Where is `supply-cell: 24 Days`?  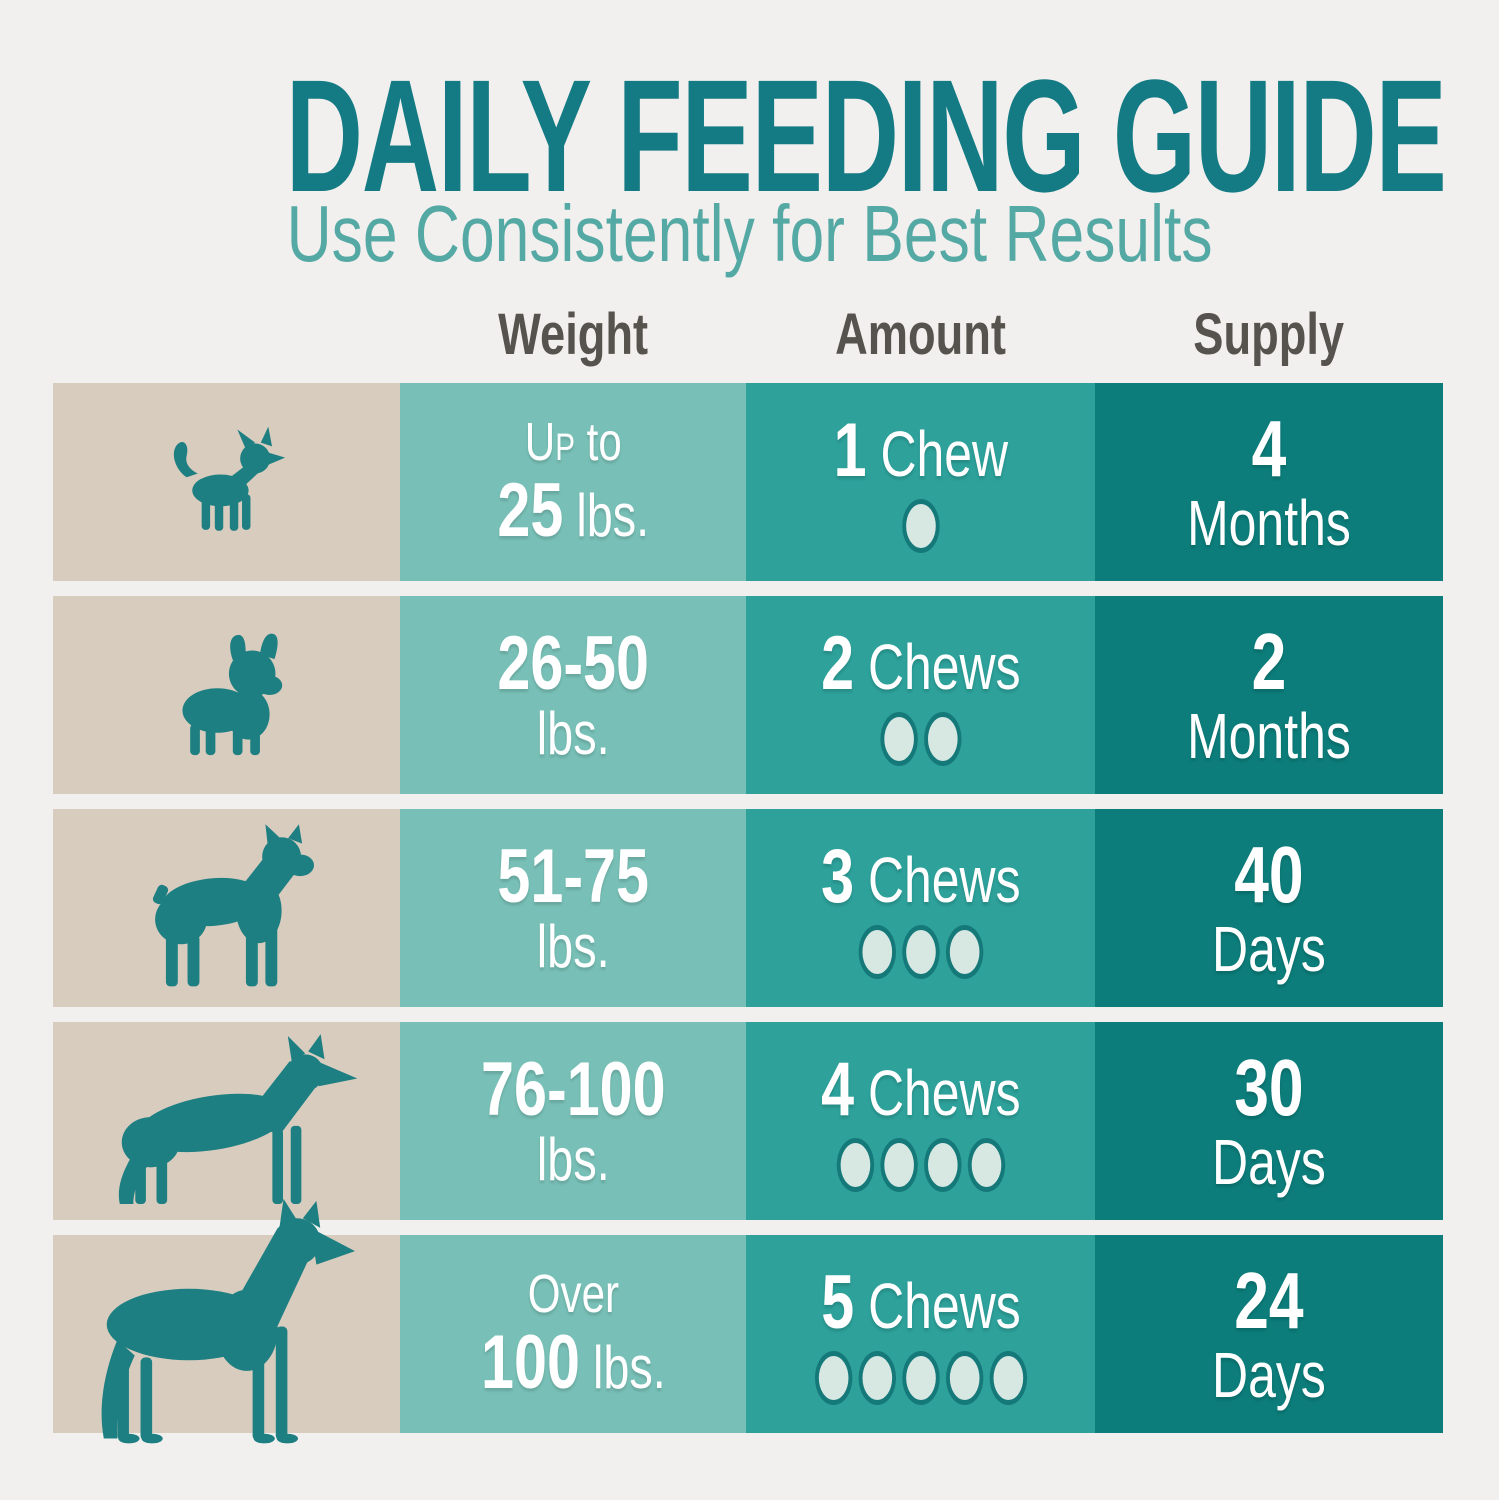 supply-cell: 24 Days is located at coordinates (1269, 1334).